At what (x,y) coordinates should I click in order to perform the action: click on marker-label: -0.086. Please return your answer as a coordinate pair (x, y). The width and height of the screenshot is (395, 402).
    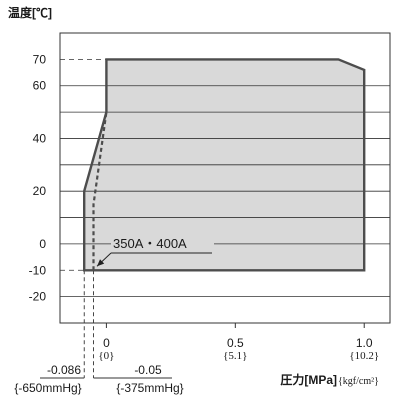
    Looking at the image, I should click on (64, 370).